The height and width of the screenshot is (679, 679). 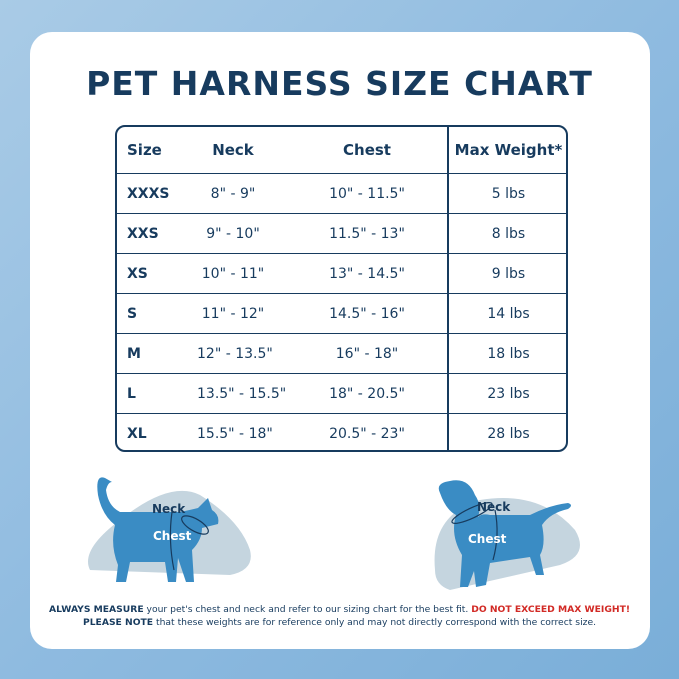 I want to click on chest-cell: 20.5" - 23", so click(x=367, y=434).